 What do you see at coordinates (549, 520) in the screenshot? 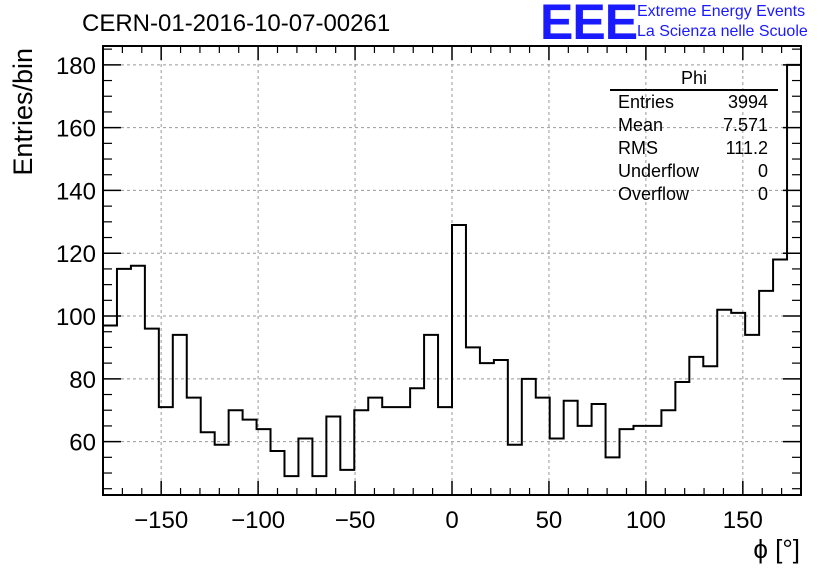
I see `x-tick-label: 50` at bounding box center [549, 520].